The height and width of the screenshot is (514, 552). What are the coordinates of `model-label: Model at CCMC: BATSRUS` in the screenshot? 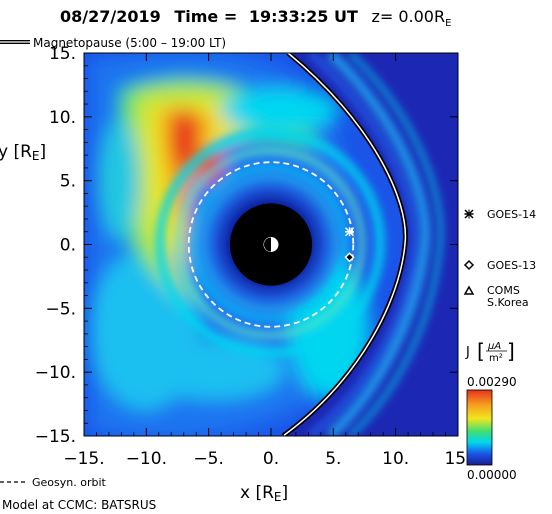 It's located at (79, 505).